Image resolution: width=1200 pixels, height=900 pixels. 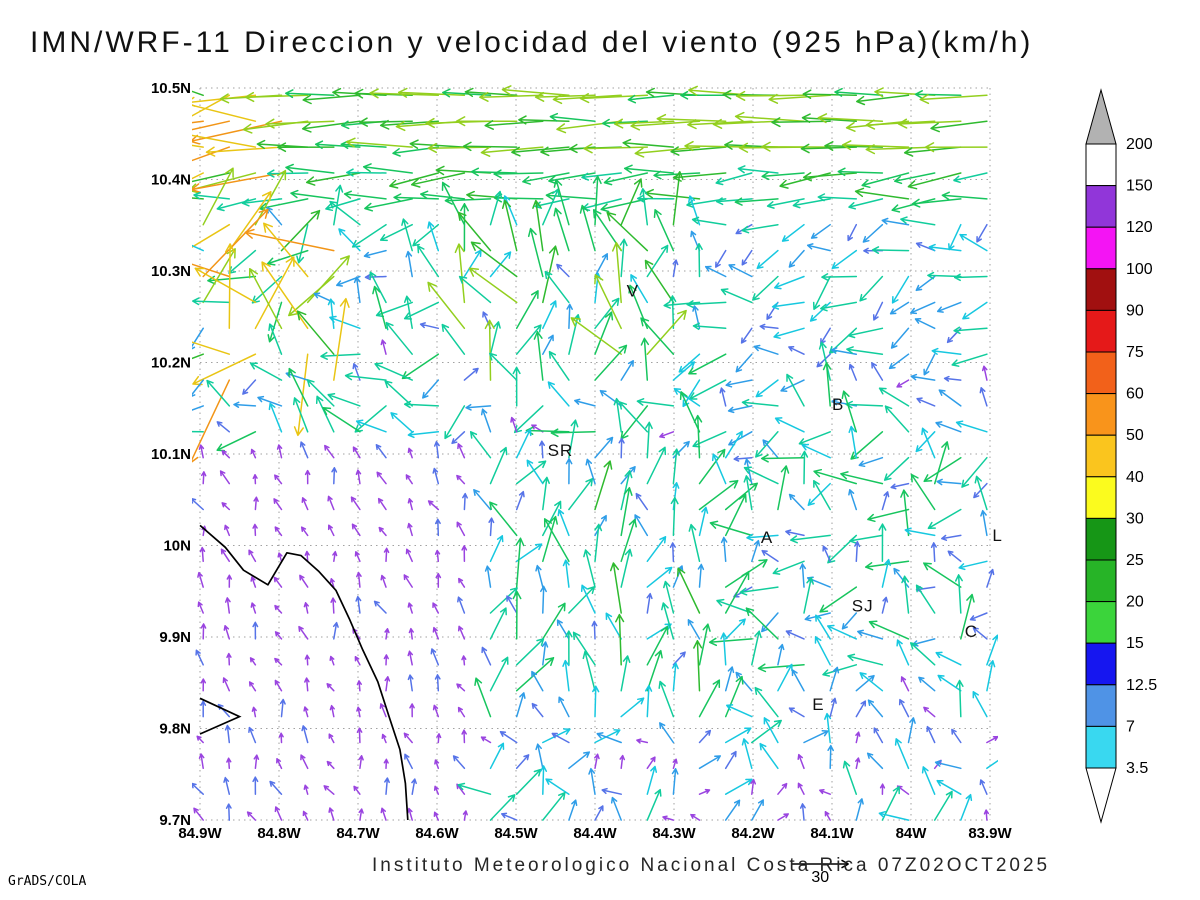 I want to click on vector-key-arrow, so click(x=820, y=864).